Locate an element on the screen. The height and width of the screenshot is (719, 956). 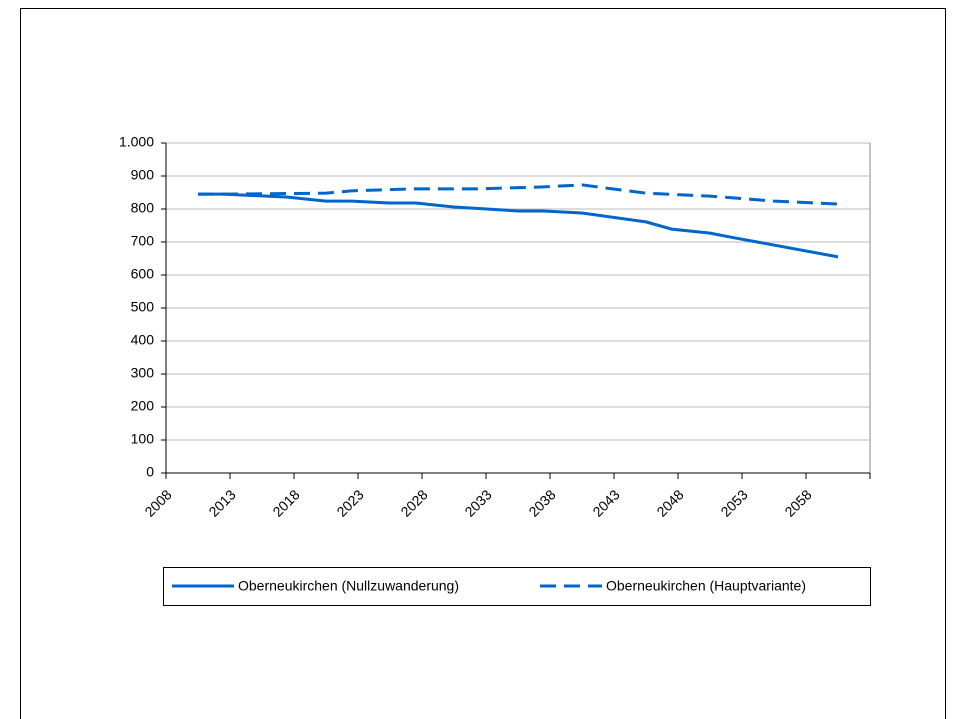
x-tick-label: 2018 is located at coordinates (285, 502).